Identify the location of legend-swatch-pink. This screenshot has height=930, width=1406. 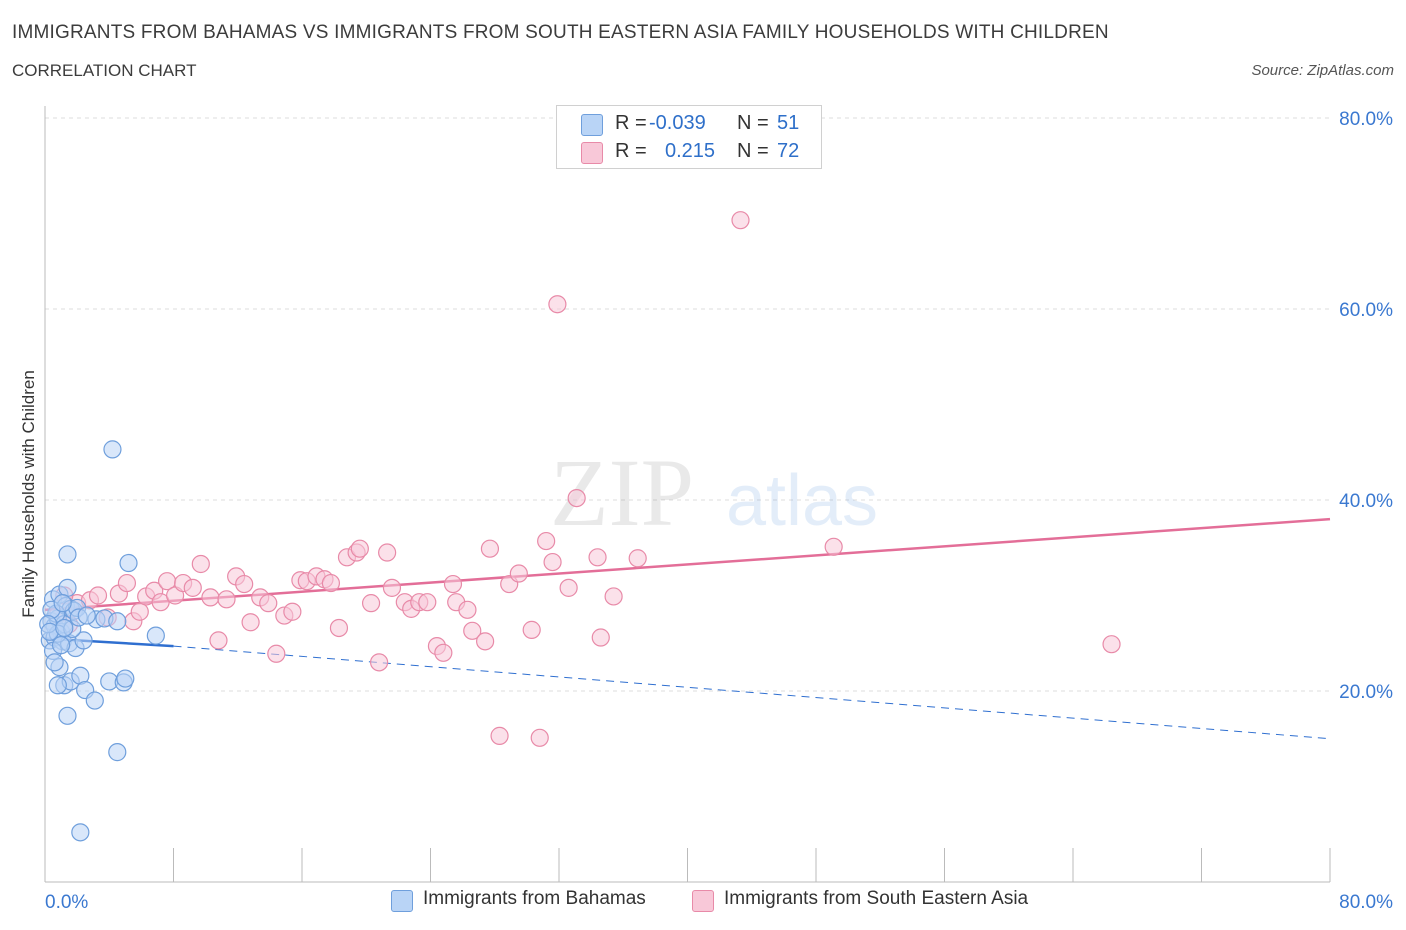
(592, 153).